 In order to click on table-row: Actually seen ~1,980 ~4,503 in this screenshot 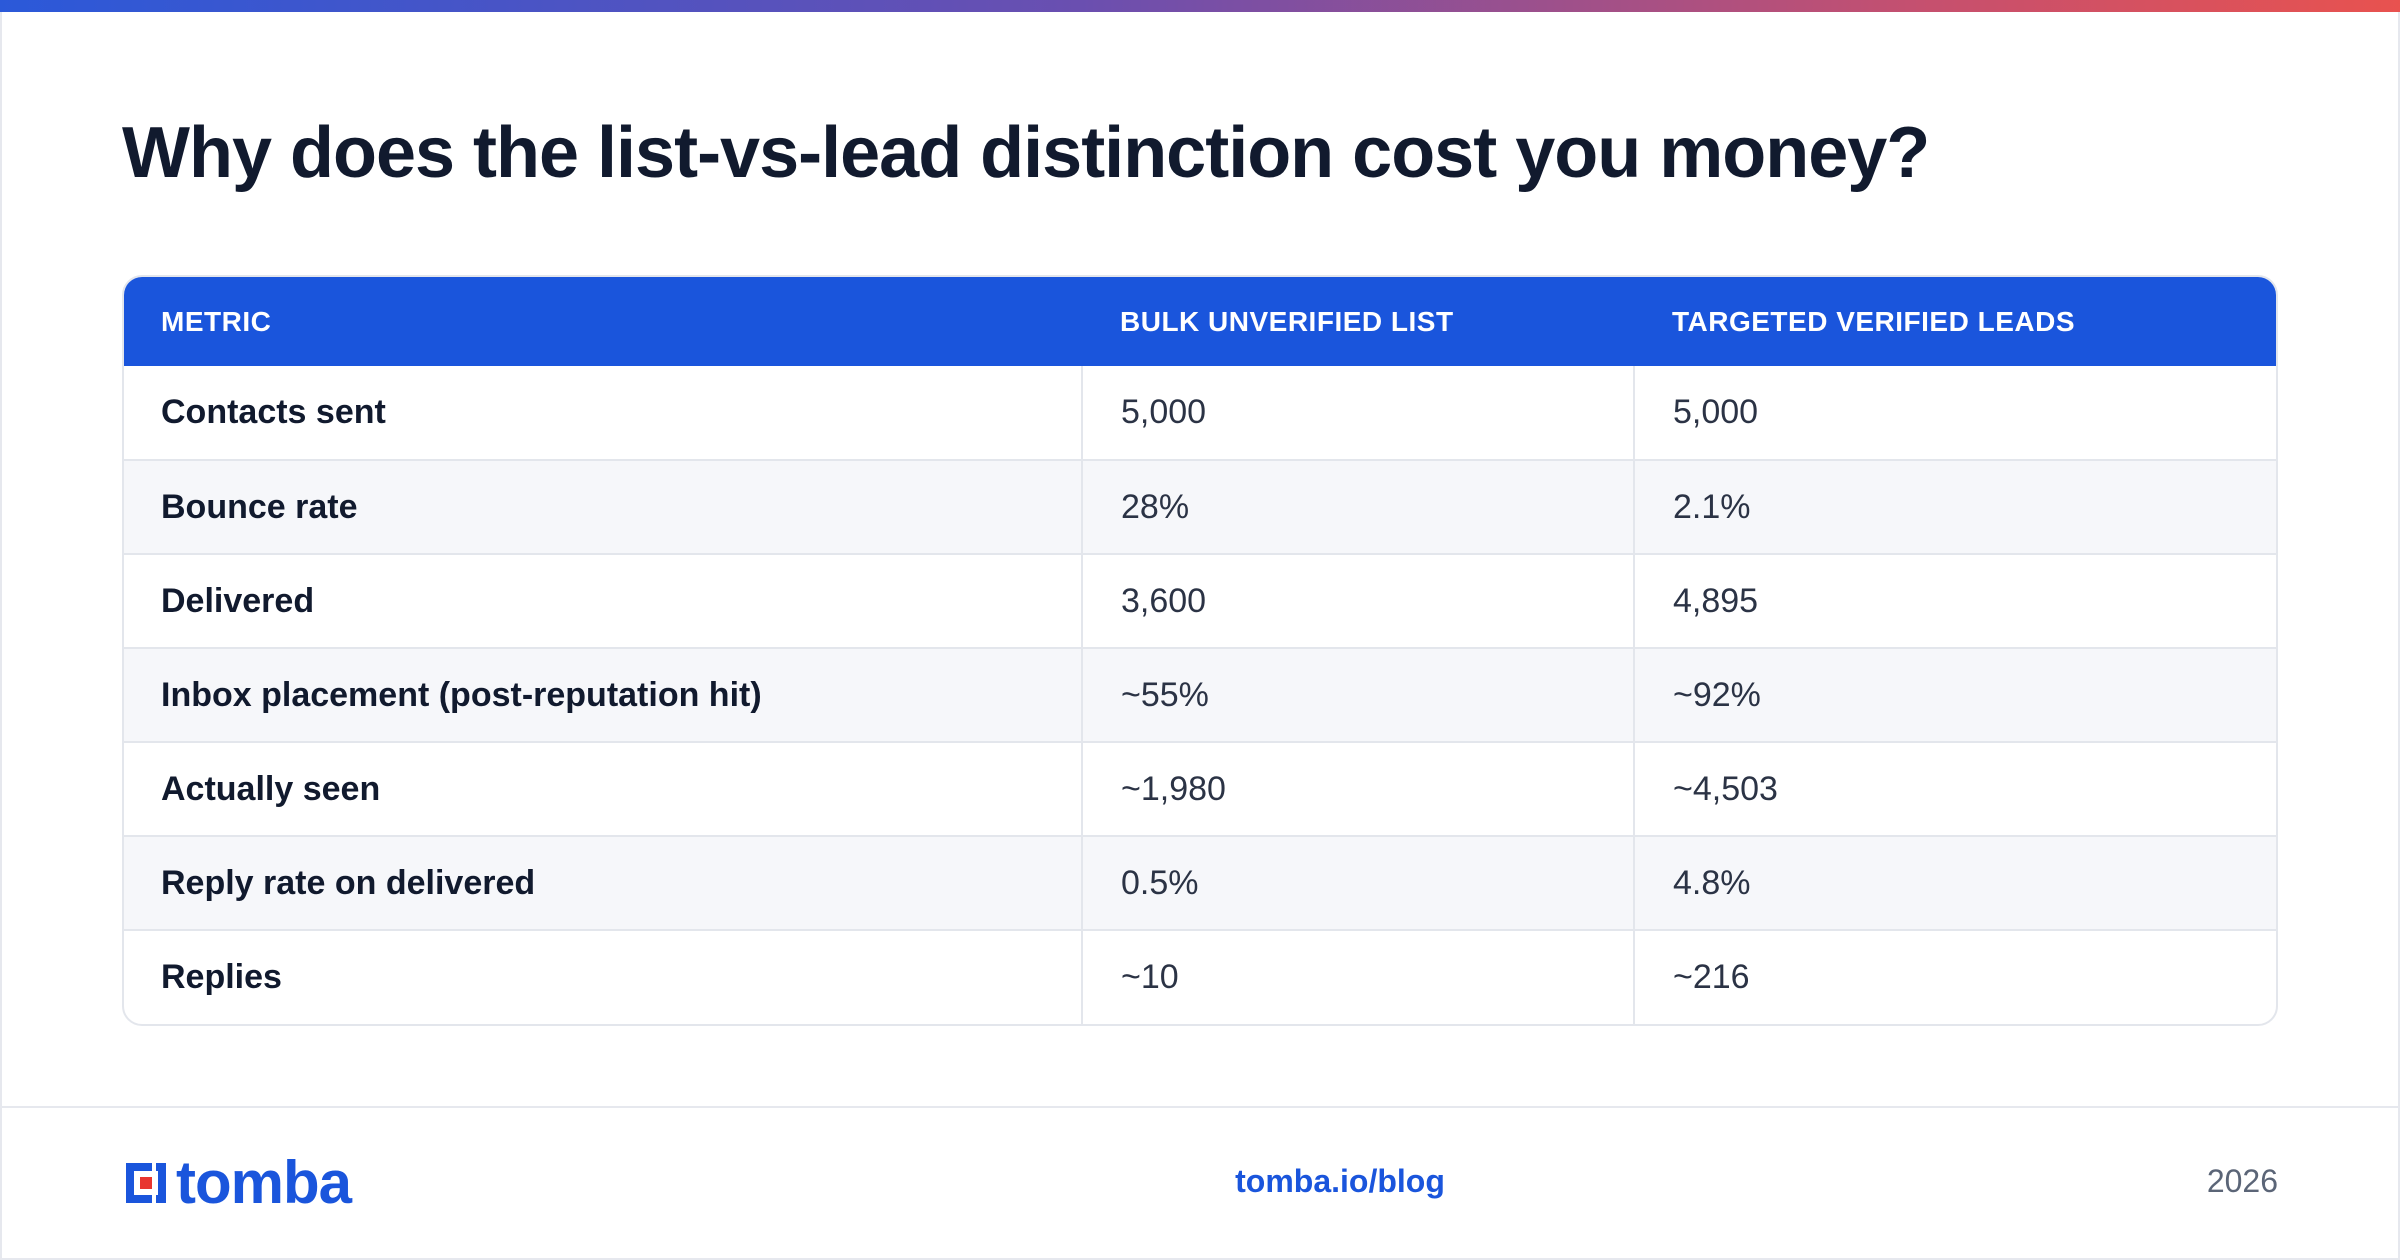, I will do `click(1200, 789)`.